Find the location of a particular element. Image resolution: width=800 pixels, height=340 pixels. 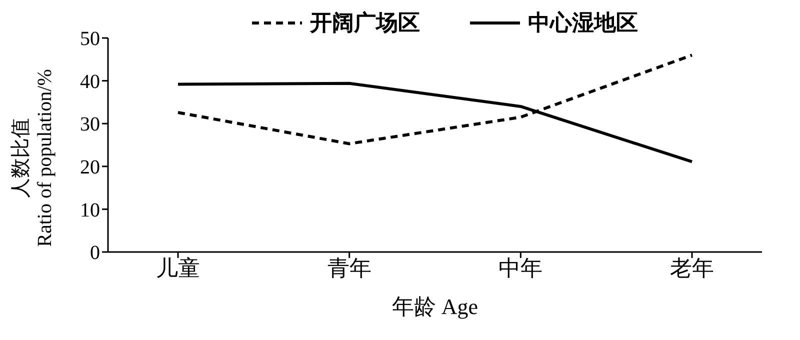

x-tick-label: 儿童 is located at coordinates (178, 268).